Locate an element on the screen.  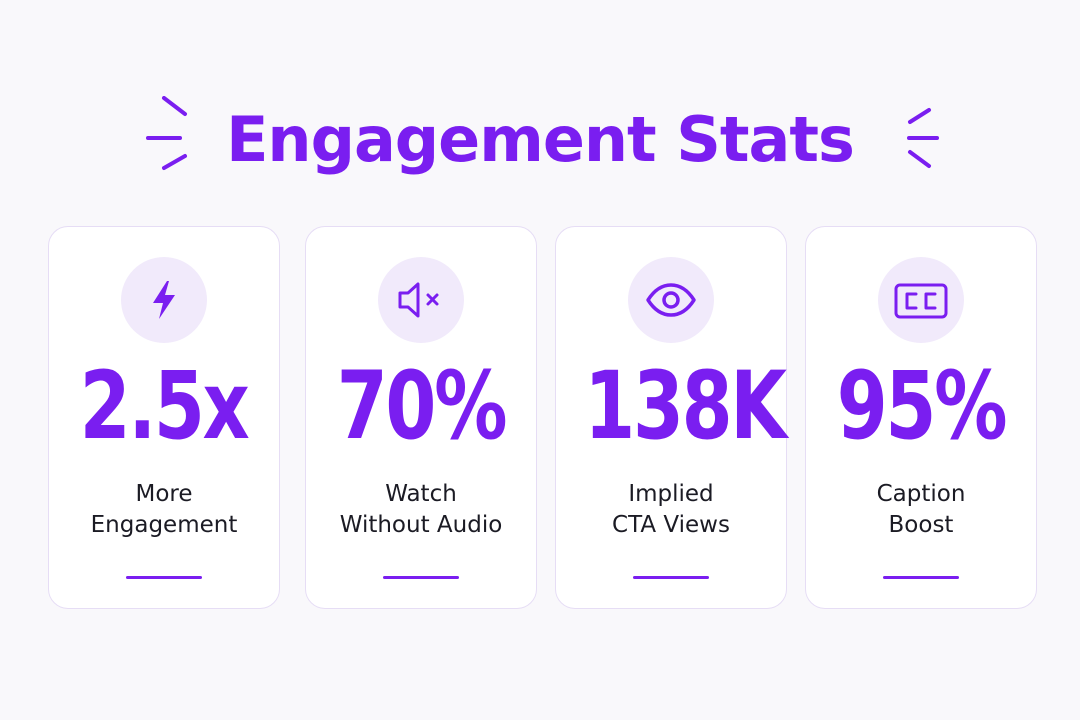
burst-lines-right-icon is located at coordinates (923, 138).